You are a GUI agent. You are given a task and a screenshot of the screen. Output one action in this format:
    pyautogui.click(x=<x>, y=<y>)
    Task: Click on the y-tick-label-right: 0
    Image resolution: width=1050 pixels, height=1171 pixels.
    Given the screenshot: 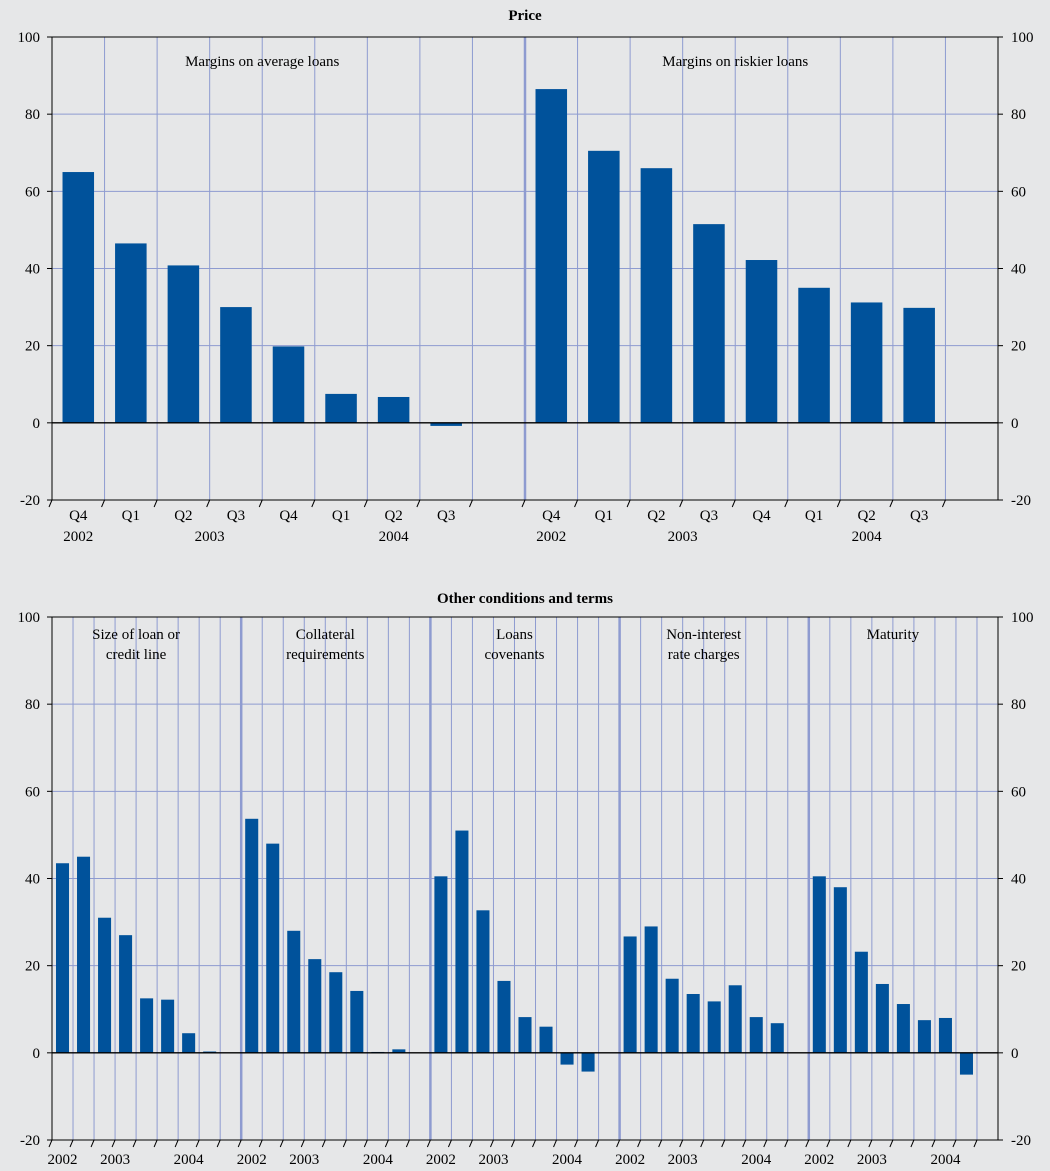 What is the action you would take?
    pyautogui.click(x=1015, y=424)
    